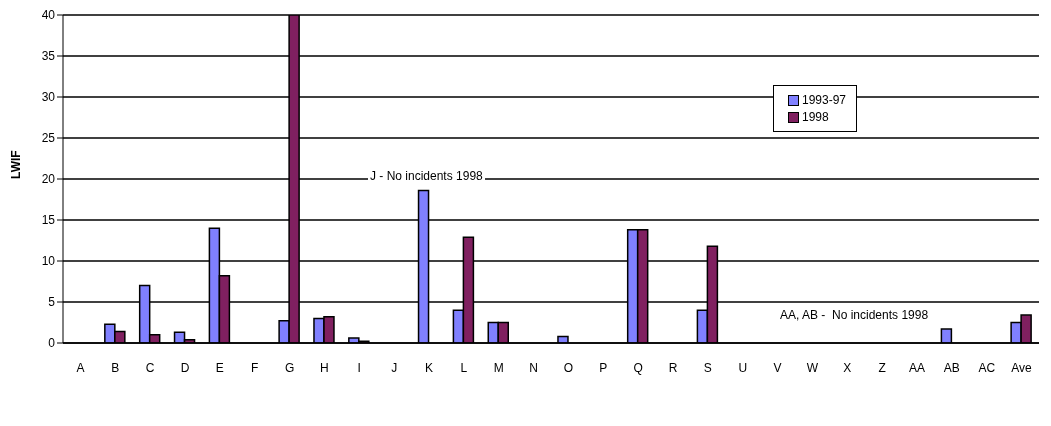  What do you see at coordinates (48, 261) in the screenshot?
I see `y-tick-label: 10` at bounding box center [48, 261].